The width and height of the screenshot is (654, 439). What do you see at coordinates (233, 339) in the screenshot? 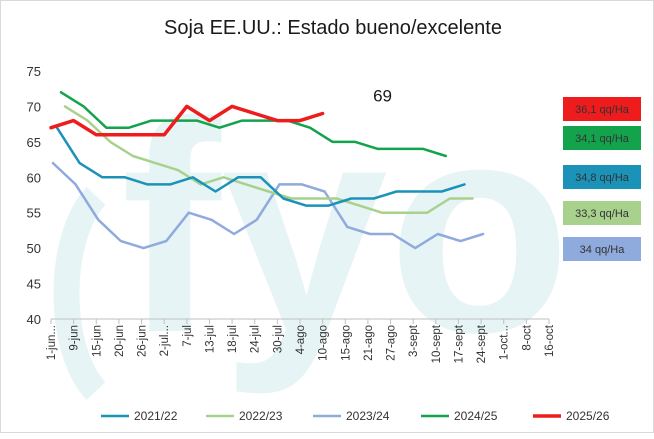
I see `x-tick-label: 18-jul` at bounding box center [233, 339].